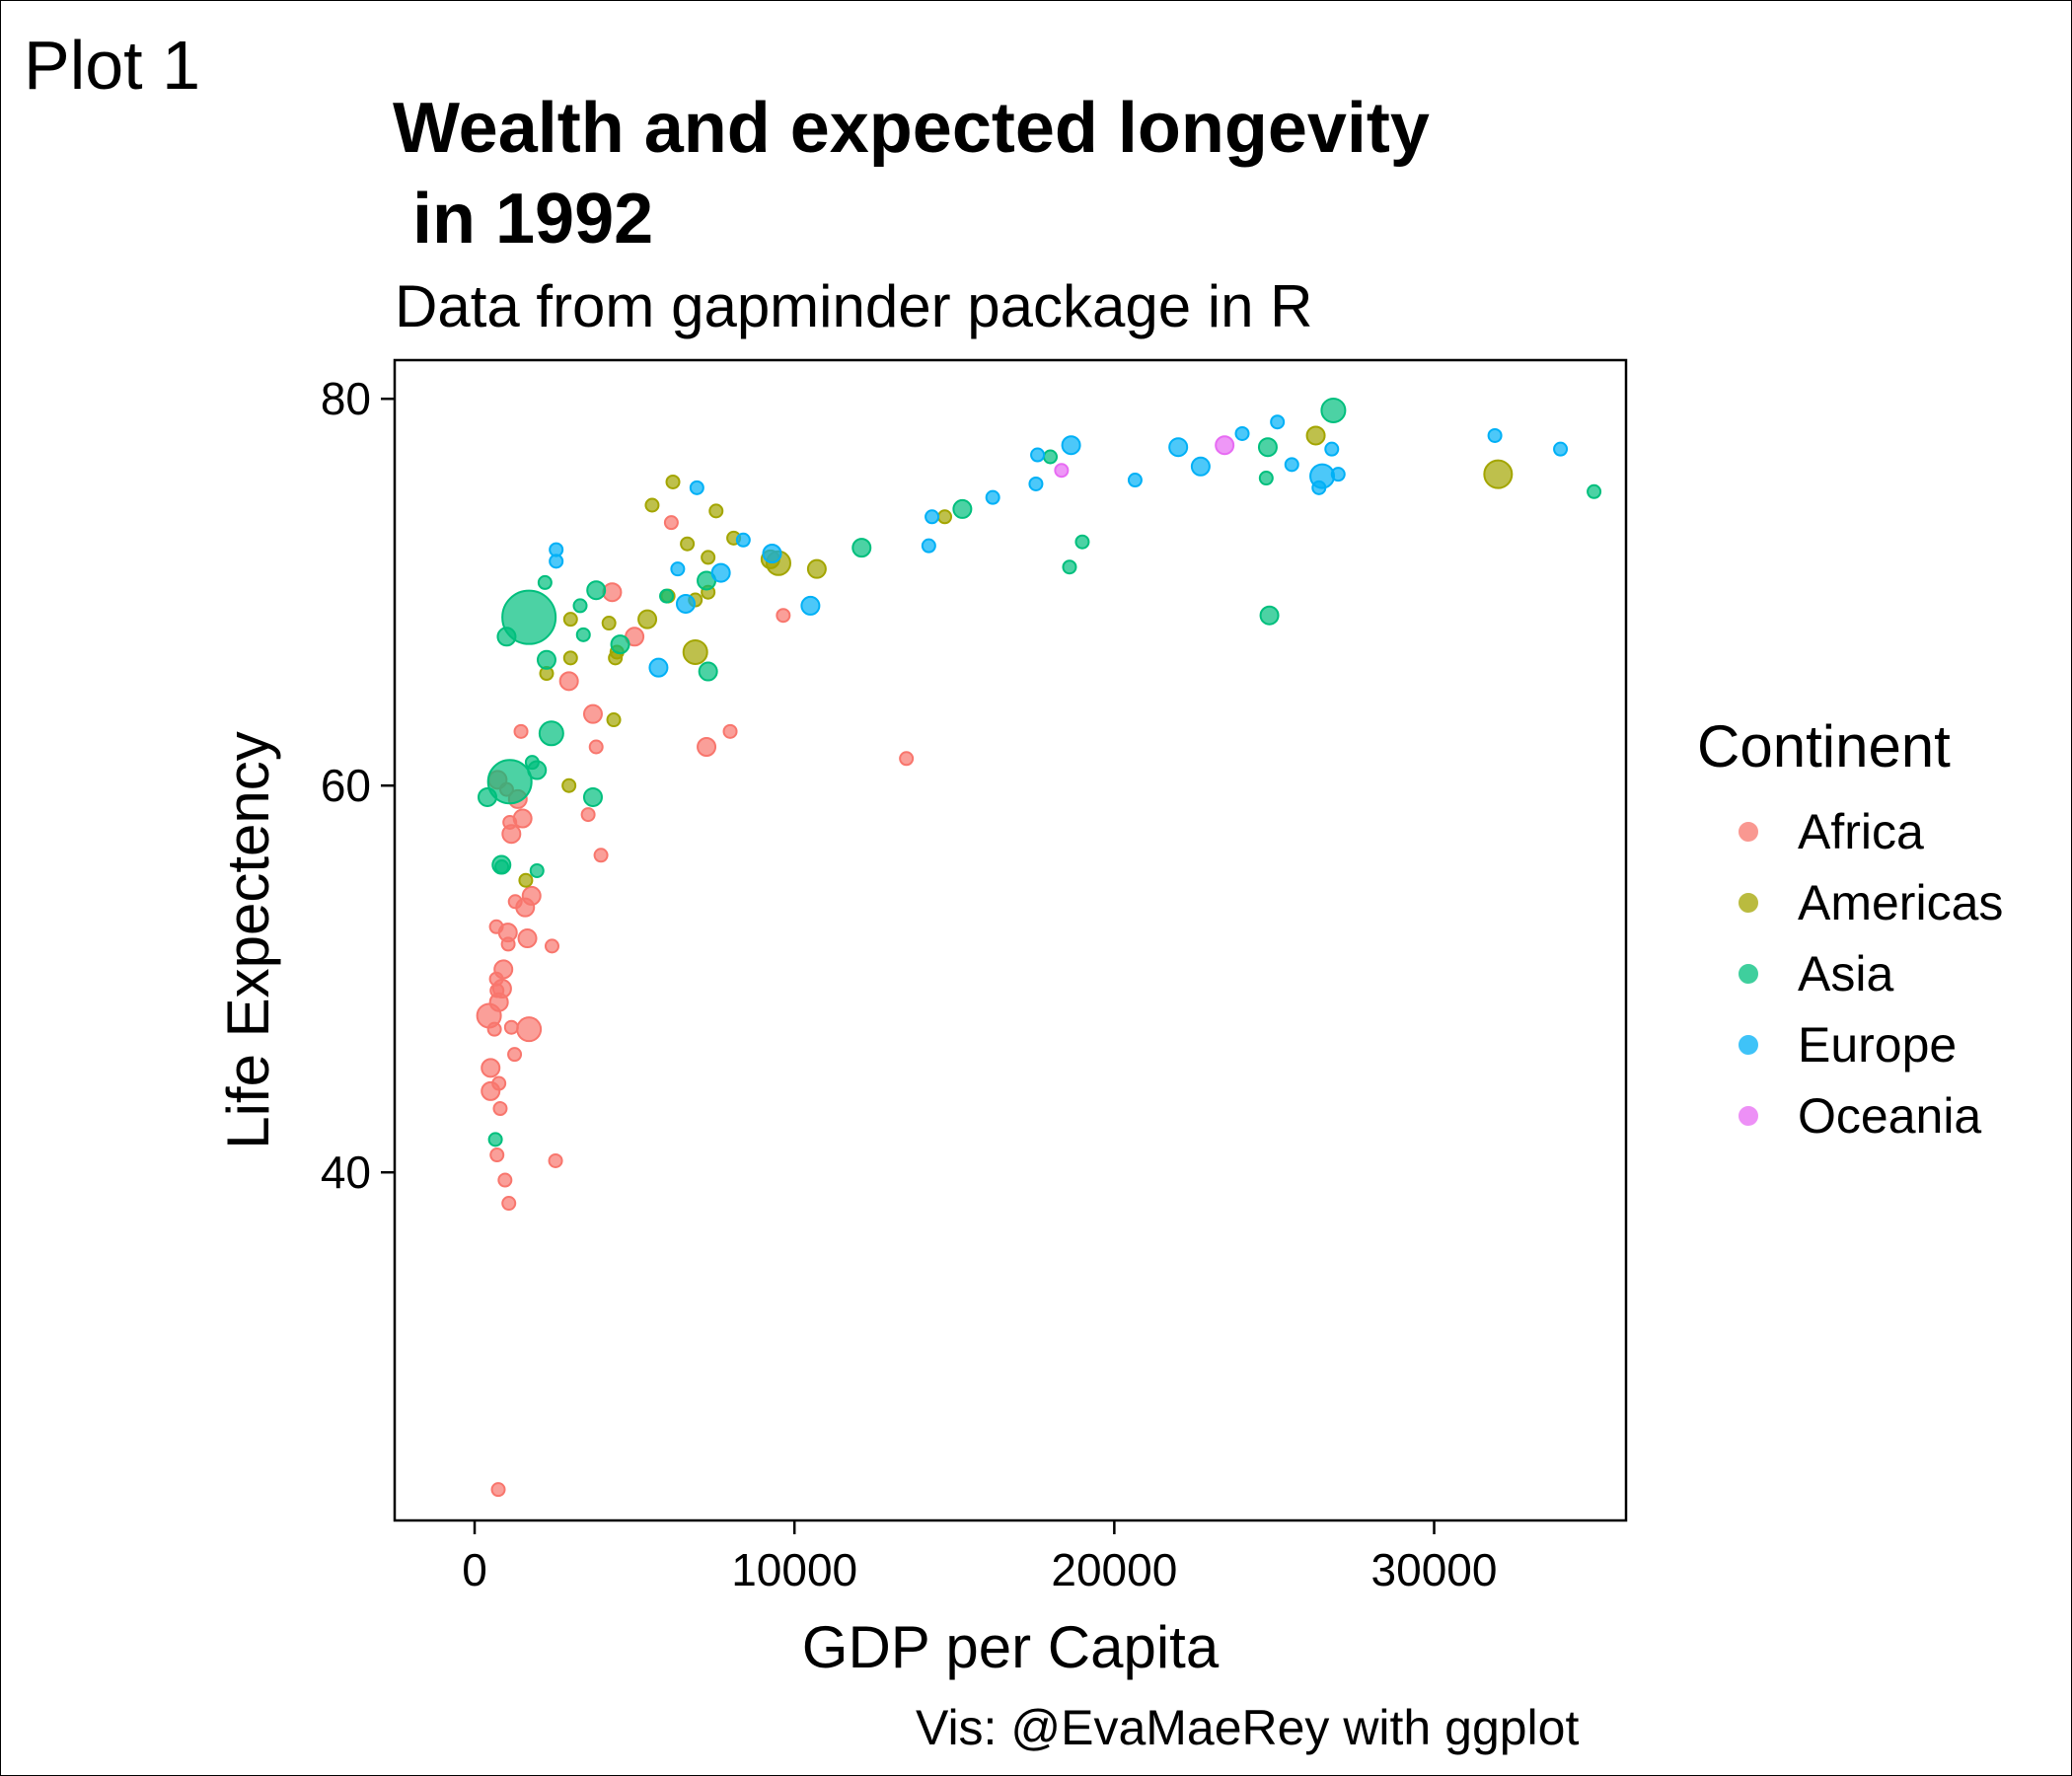 This screenshot has height=1776, width=2072. What do you see at coordinates (1861, 832) in the screenshot?
I see `legend-label: Africa` at bounding box center [1861, 832].